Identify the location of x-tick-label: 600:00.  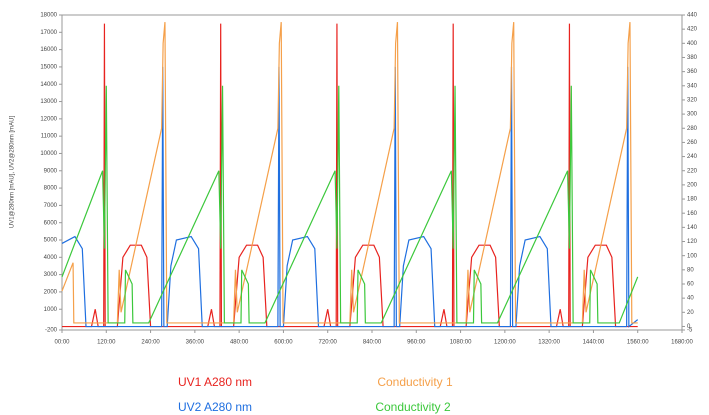
(283, 343).